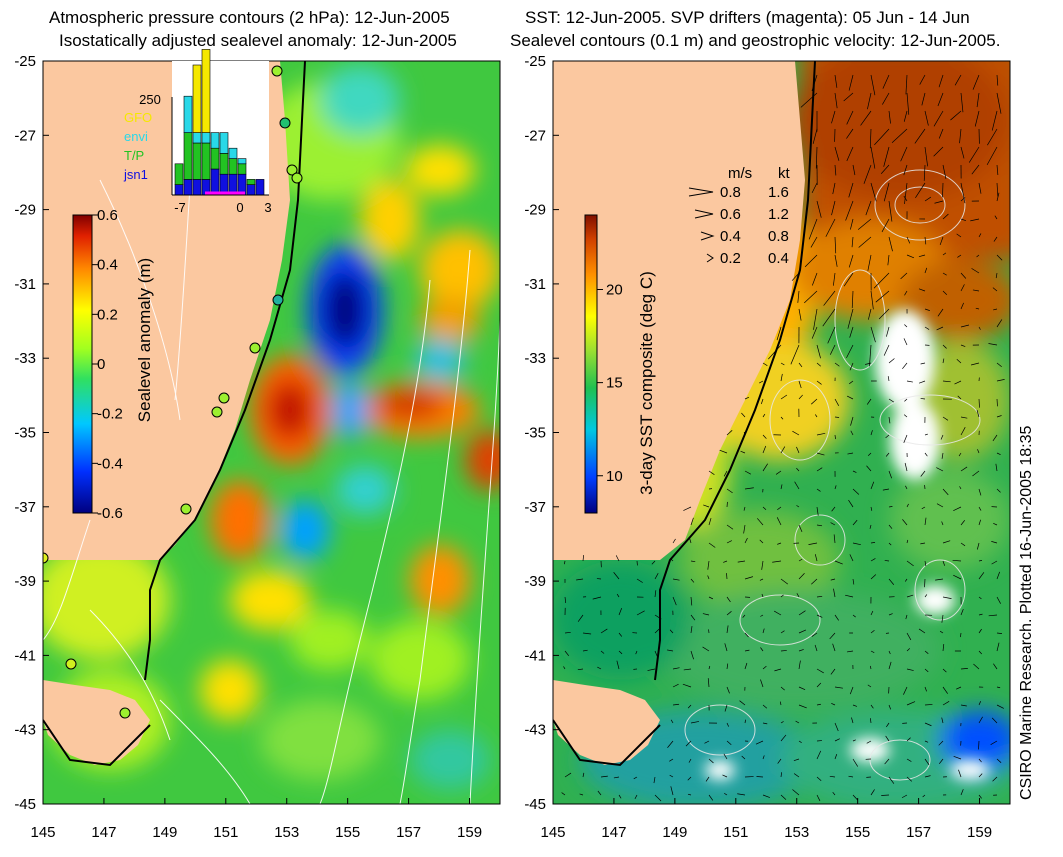 The width and height of the screenshot is (1063, 857). Describe the element at coordinates (138, 117) in the screenshot. I see `histogram-legend-entry: GFO` at that location.